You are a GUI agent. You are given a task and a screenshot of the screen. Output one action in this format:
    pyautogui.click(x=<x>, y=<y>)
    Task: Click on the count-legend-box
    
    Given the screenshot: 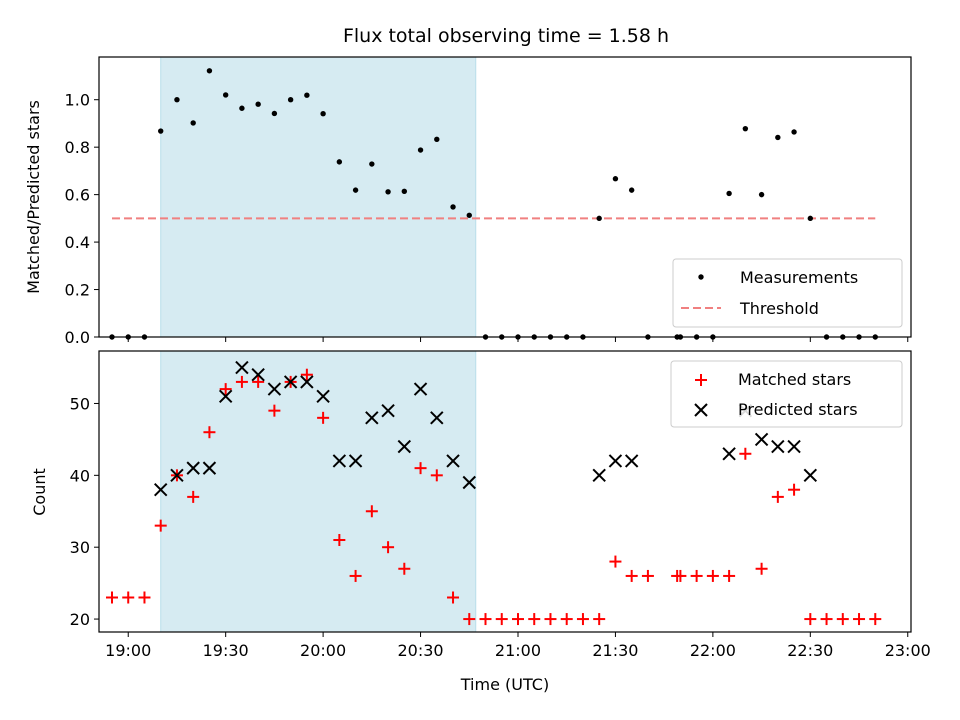 What is the action you would take?
    pyautogui.click(x=786, y=394)
    